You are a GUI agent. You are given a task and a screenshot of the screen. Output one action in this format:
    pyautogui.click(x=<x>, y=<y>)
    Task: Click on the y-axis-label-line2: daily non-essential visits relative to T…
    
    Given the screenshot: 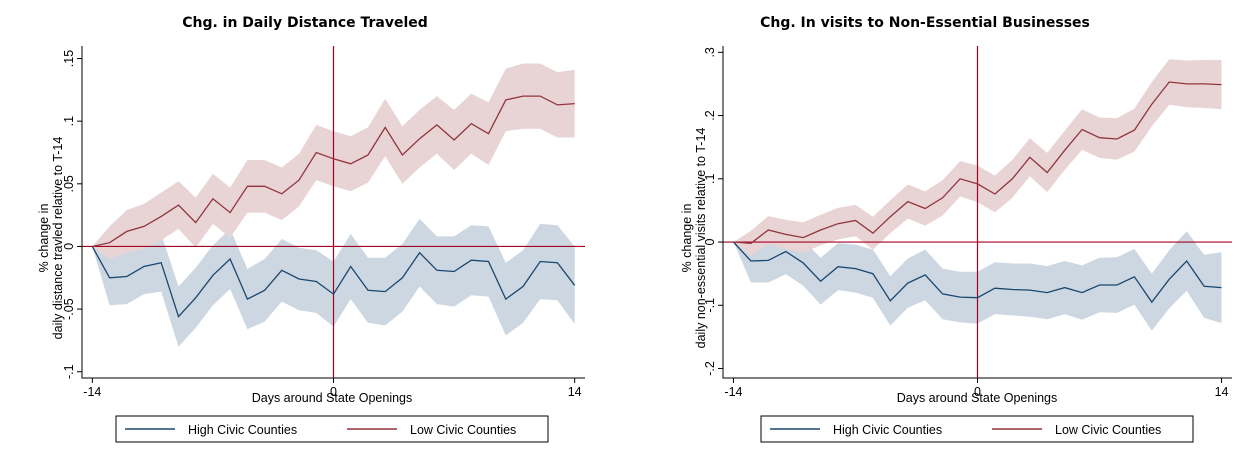 What is the action you would take?
    pyautogui.click(x=701, y=238)
    